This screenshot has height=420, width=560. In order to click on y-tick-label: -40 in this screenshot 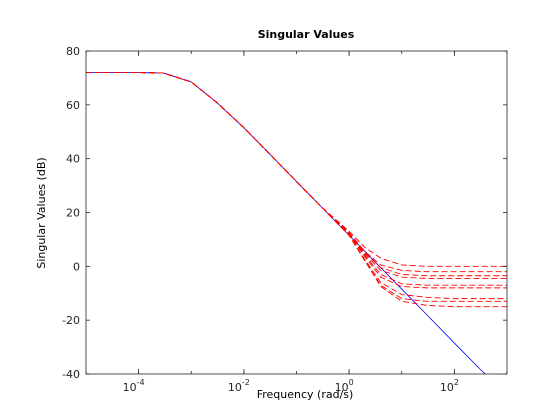, I will do `click(71, 374)`.